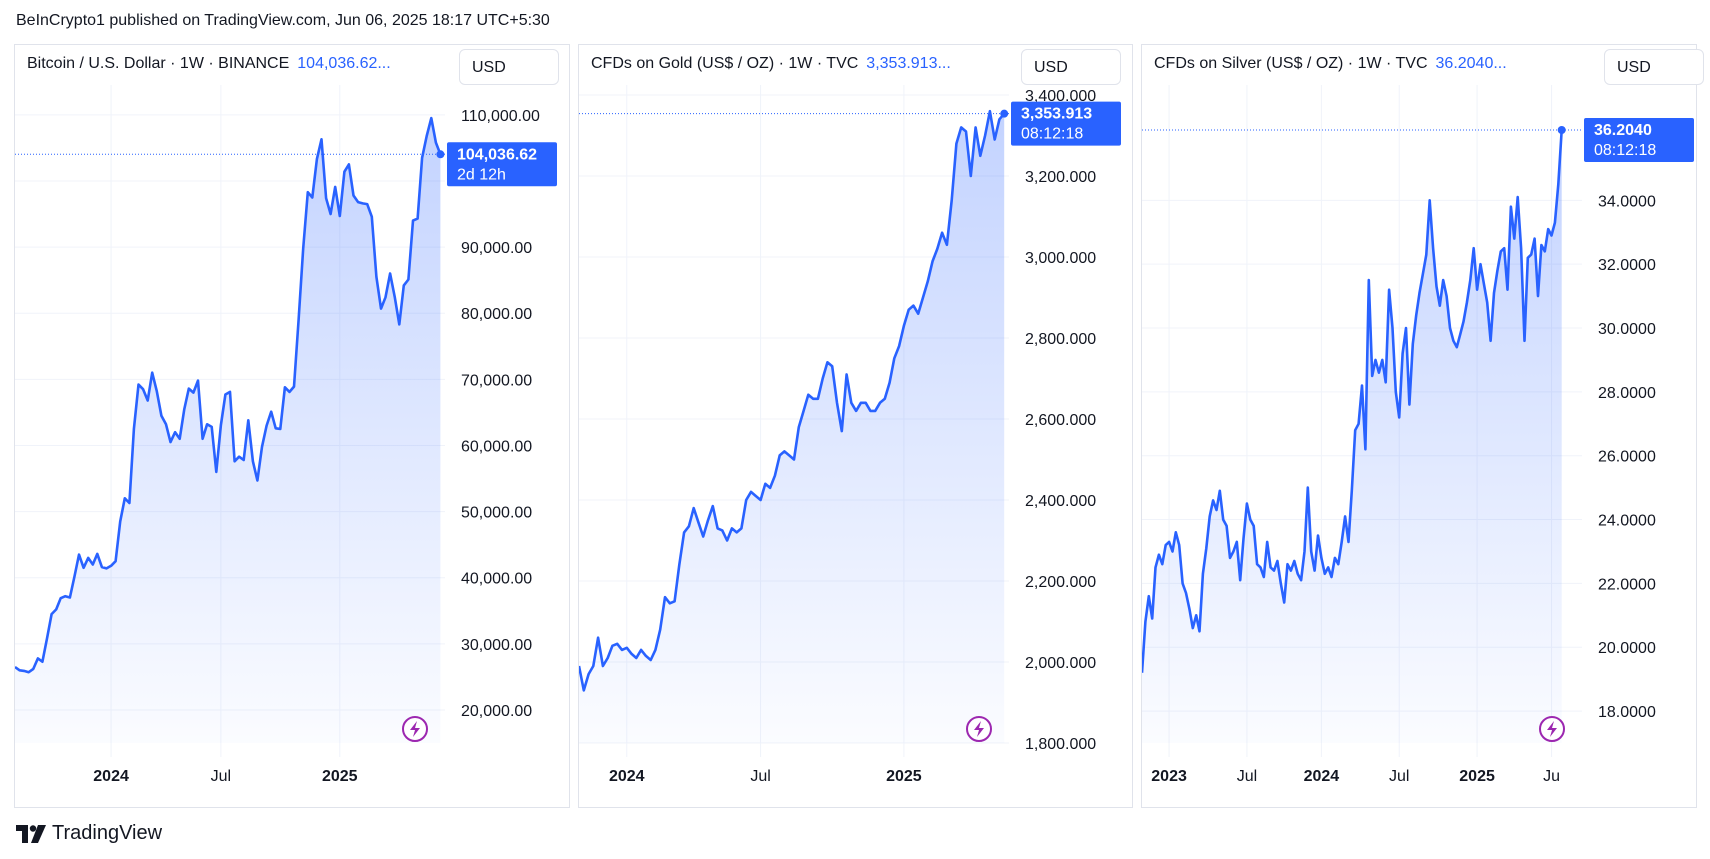  Describe the element at coordinates (1060, 339) in the screenshot. I see `y-tick-label: 2,800.000` at that location.